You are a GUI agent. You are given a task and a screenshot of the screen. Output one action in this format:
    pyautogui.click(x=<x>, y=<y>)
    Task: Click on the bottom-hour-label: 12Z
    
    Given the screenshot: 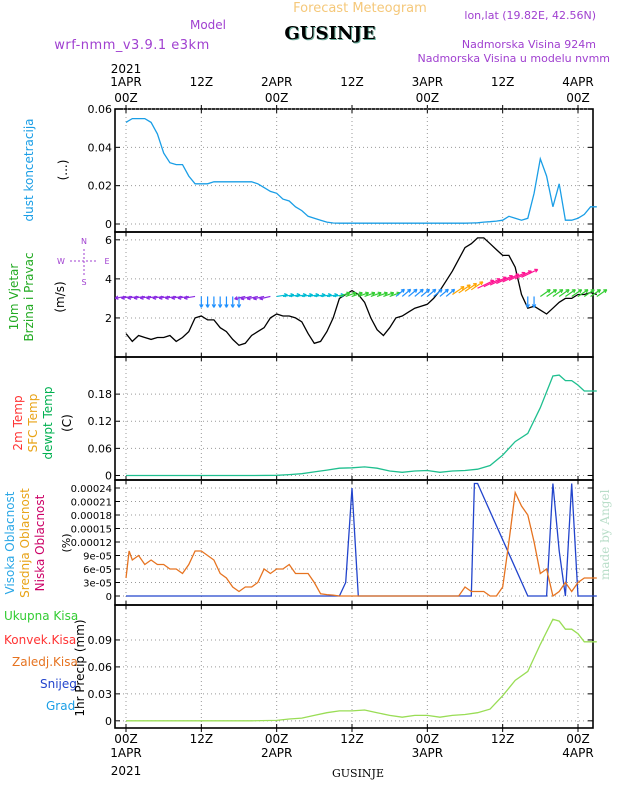 What is the action you would take?
    pyautogui.click(x=352, y=739)
    